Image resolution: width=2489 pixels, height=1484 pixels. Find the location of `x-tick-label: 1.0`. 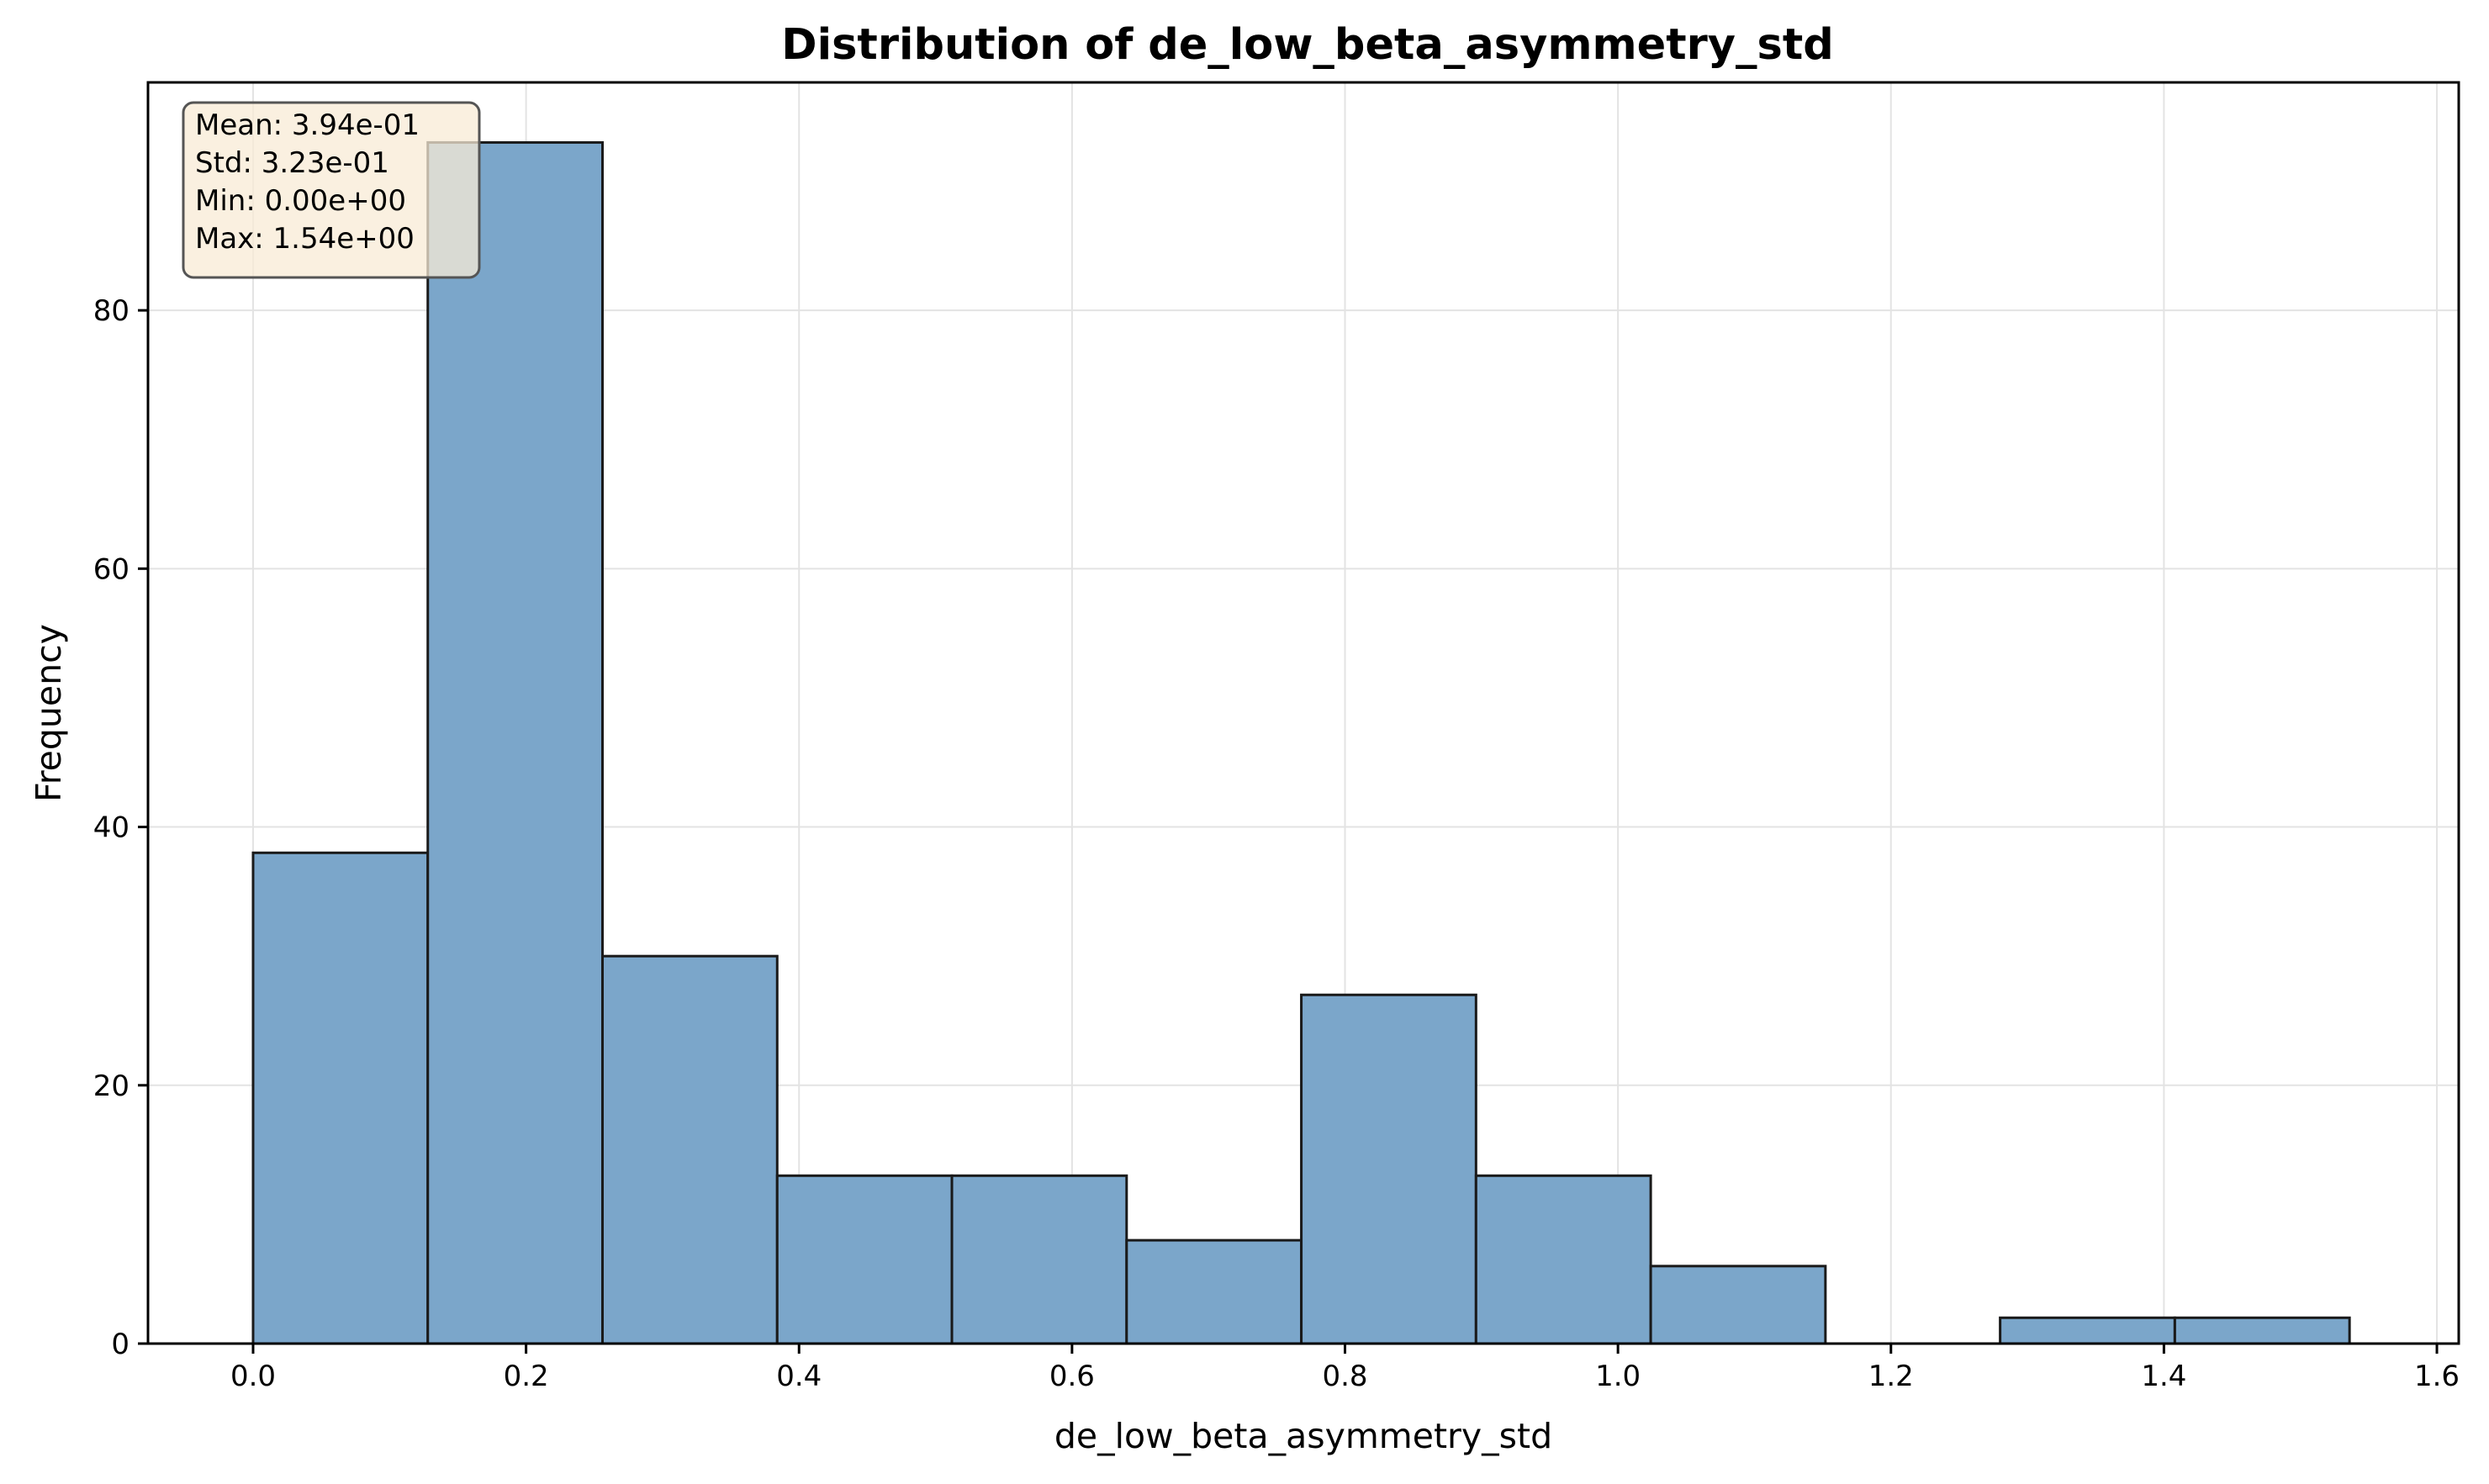

x-tick-label: 1.0 is located at coordinates (1618, 1376).